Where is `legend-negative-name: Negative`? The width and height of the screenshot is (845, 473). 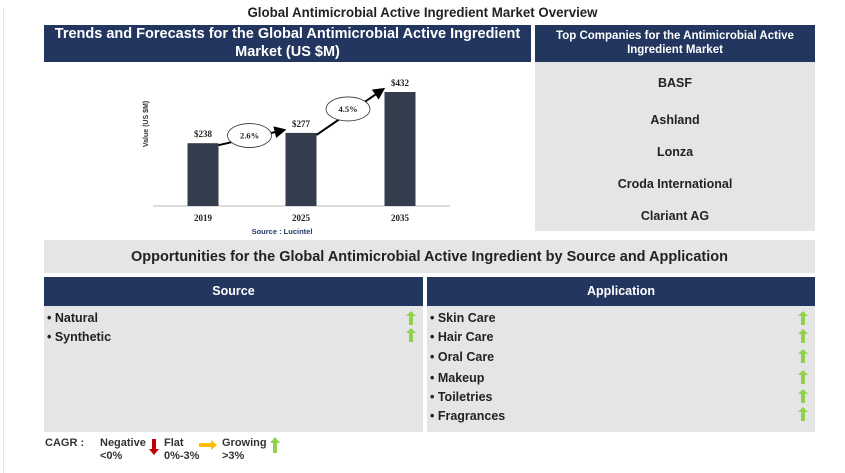 legend-negative-name: Negative is located at coordinates (123, 443).